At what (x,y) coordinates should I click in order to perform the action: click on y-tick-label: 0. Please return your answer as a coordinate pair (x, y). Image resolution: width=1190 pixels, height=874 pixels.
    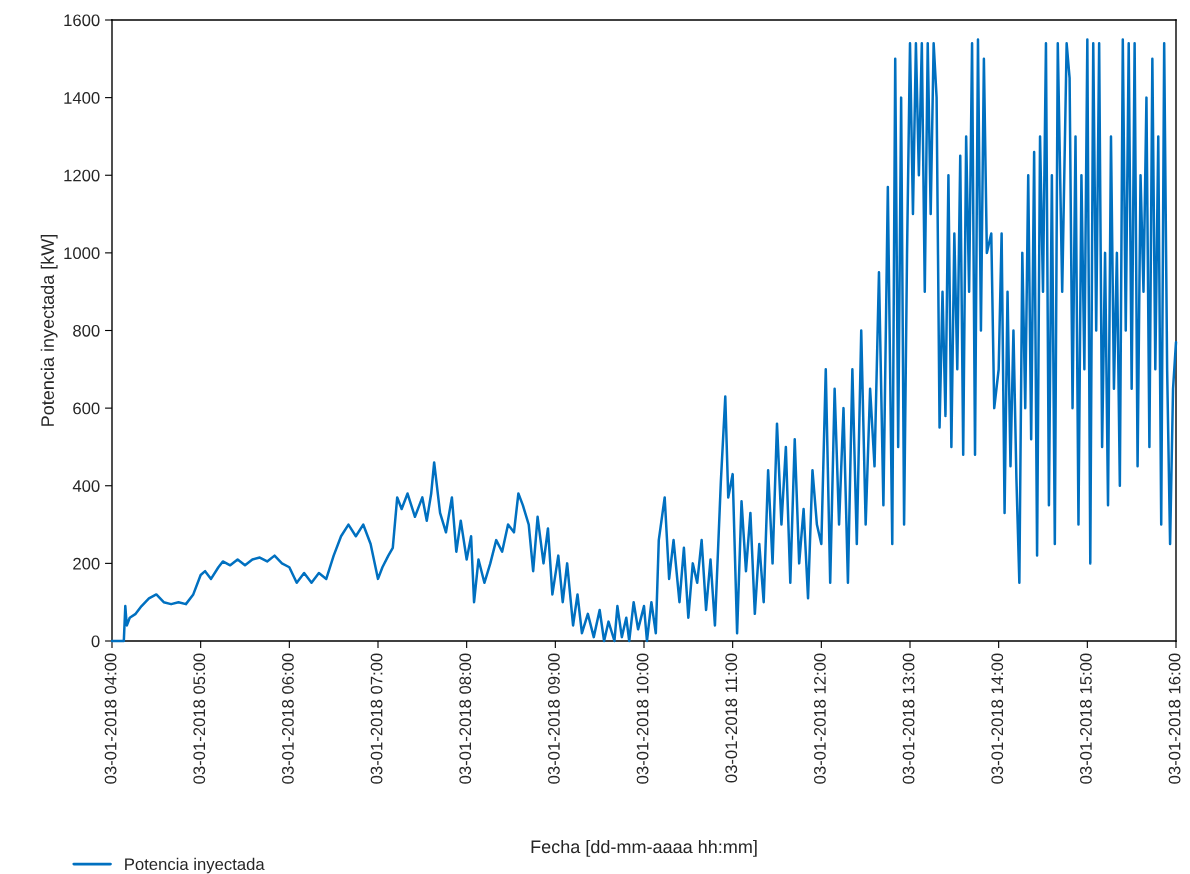
    Looking at the image, I should click on (95, 641).